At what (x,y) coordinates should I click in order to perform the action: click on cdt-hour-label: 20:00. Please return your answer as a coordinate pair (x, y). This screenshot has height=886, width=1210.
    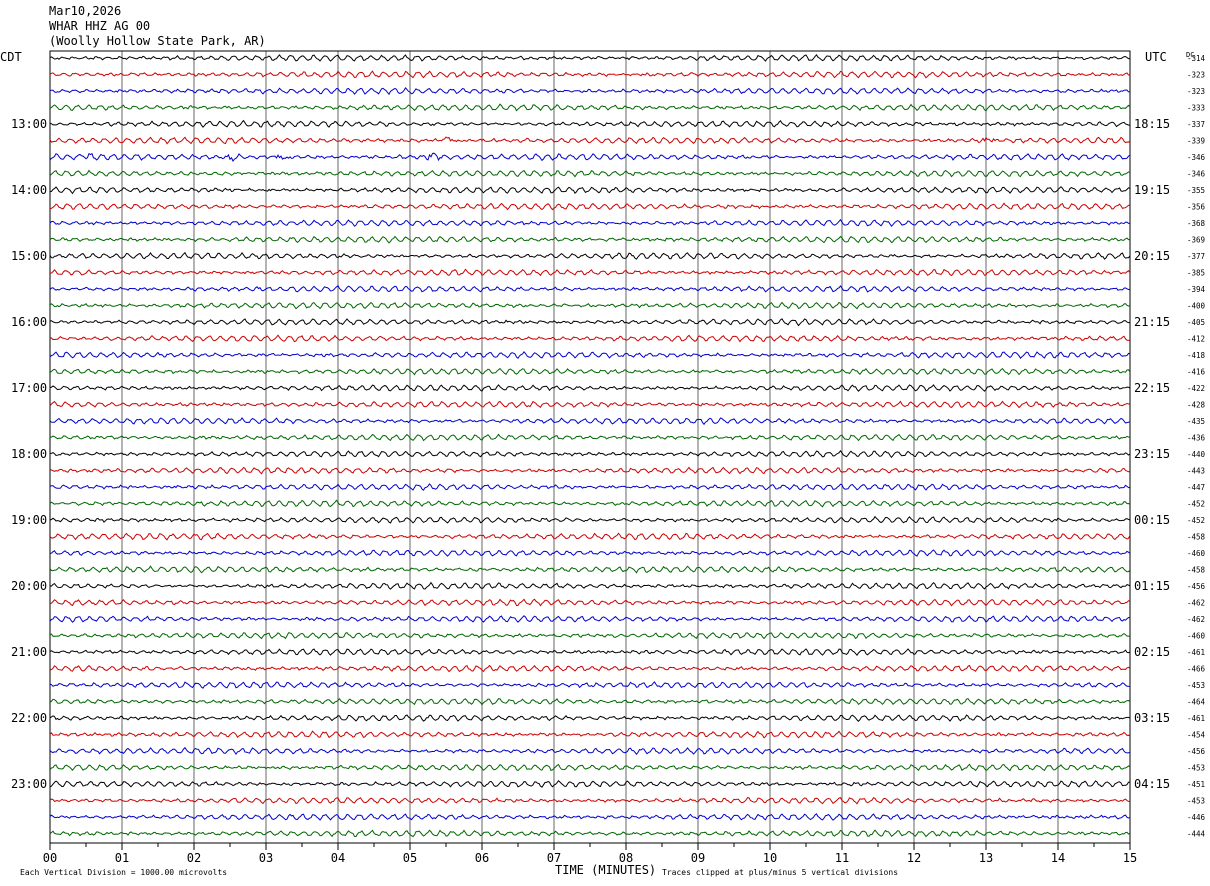
    Looking at the image, I should click on (29, 586).